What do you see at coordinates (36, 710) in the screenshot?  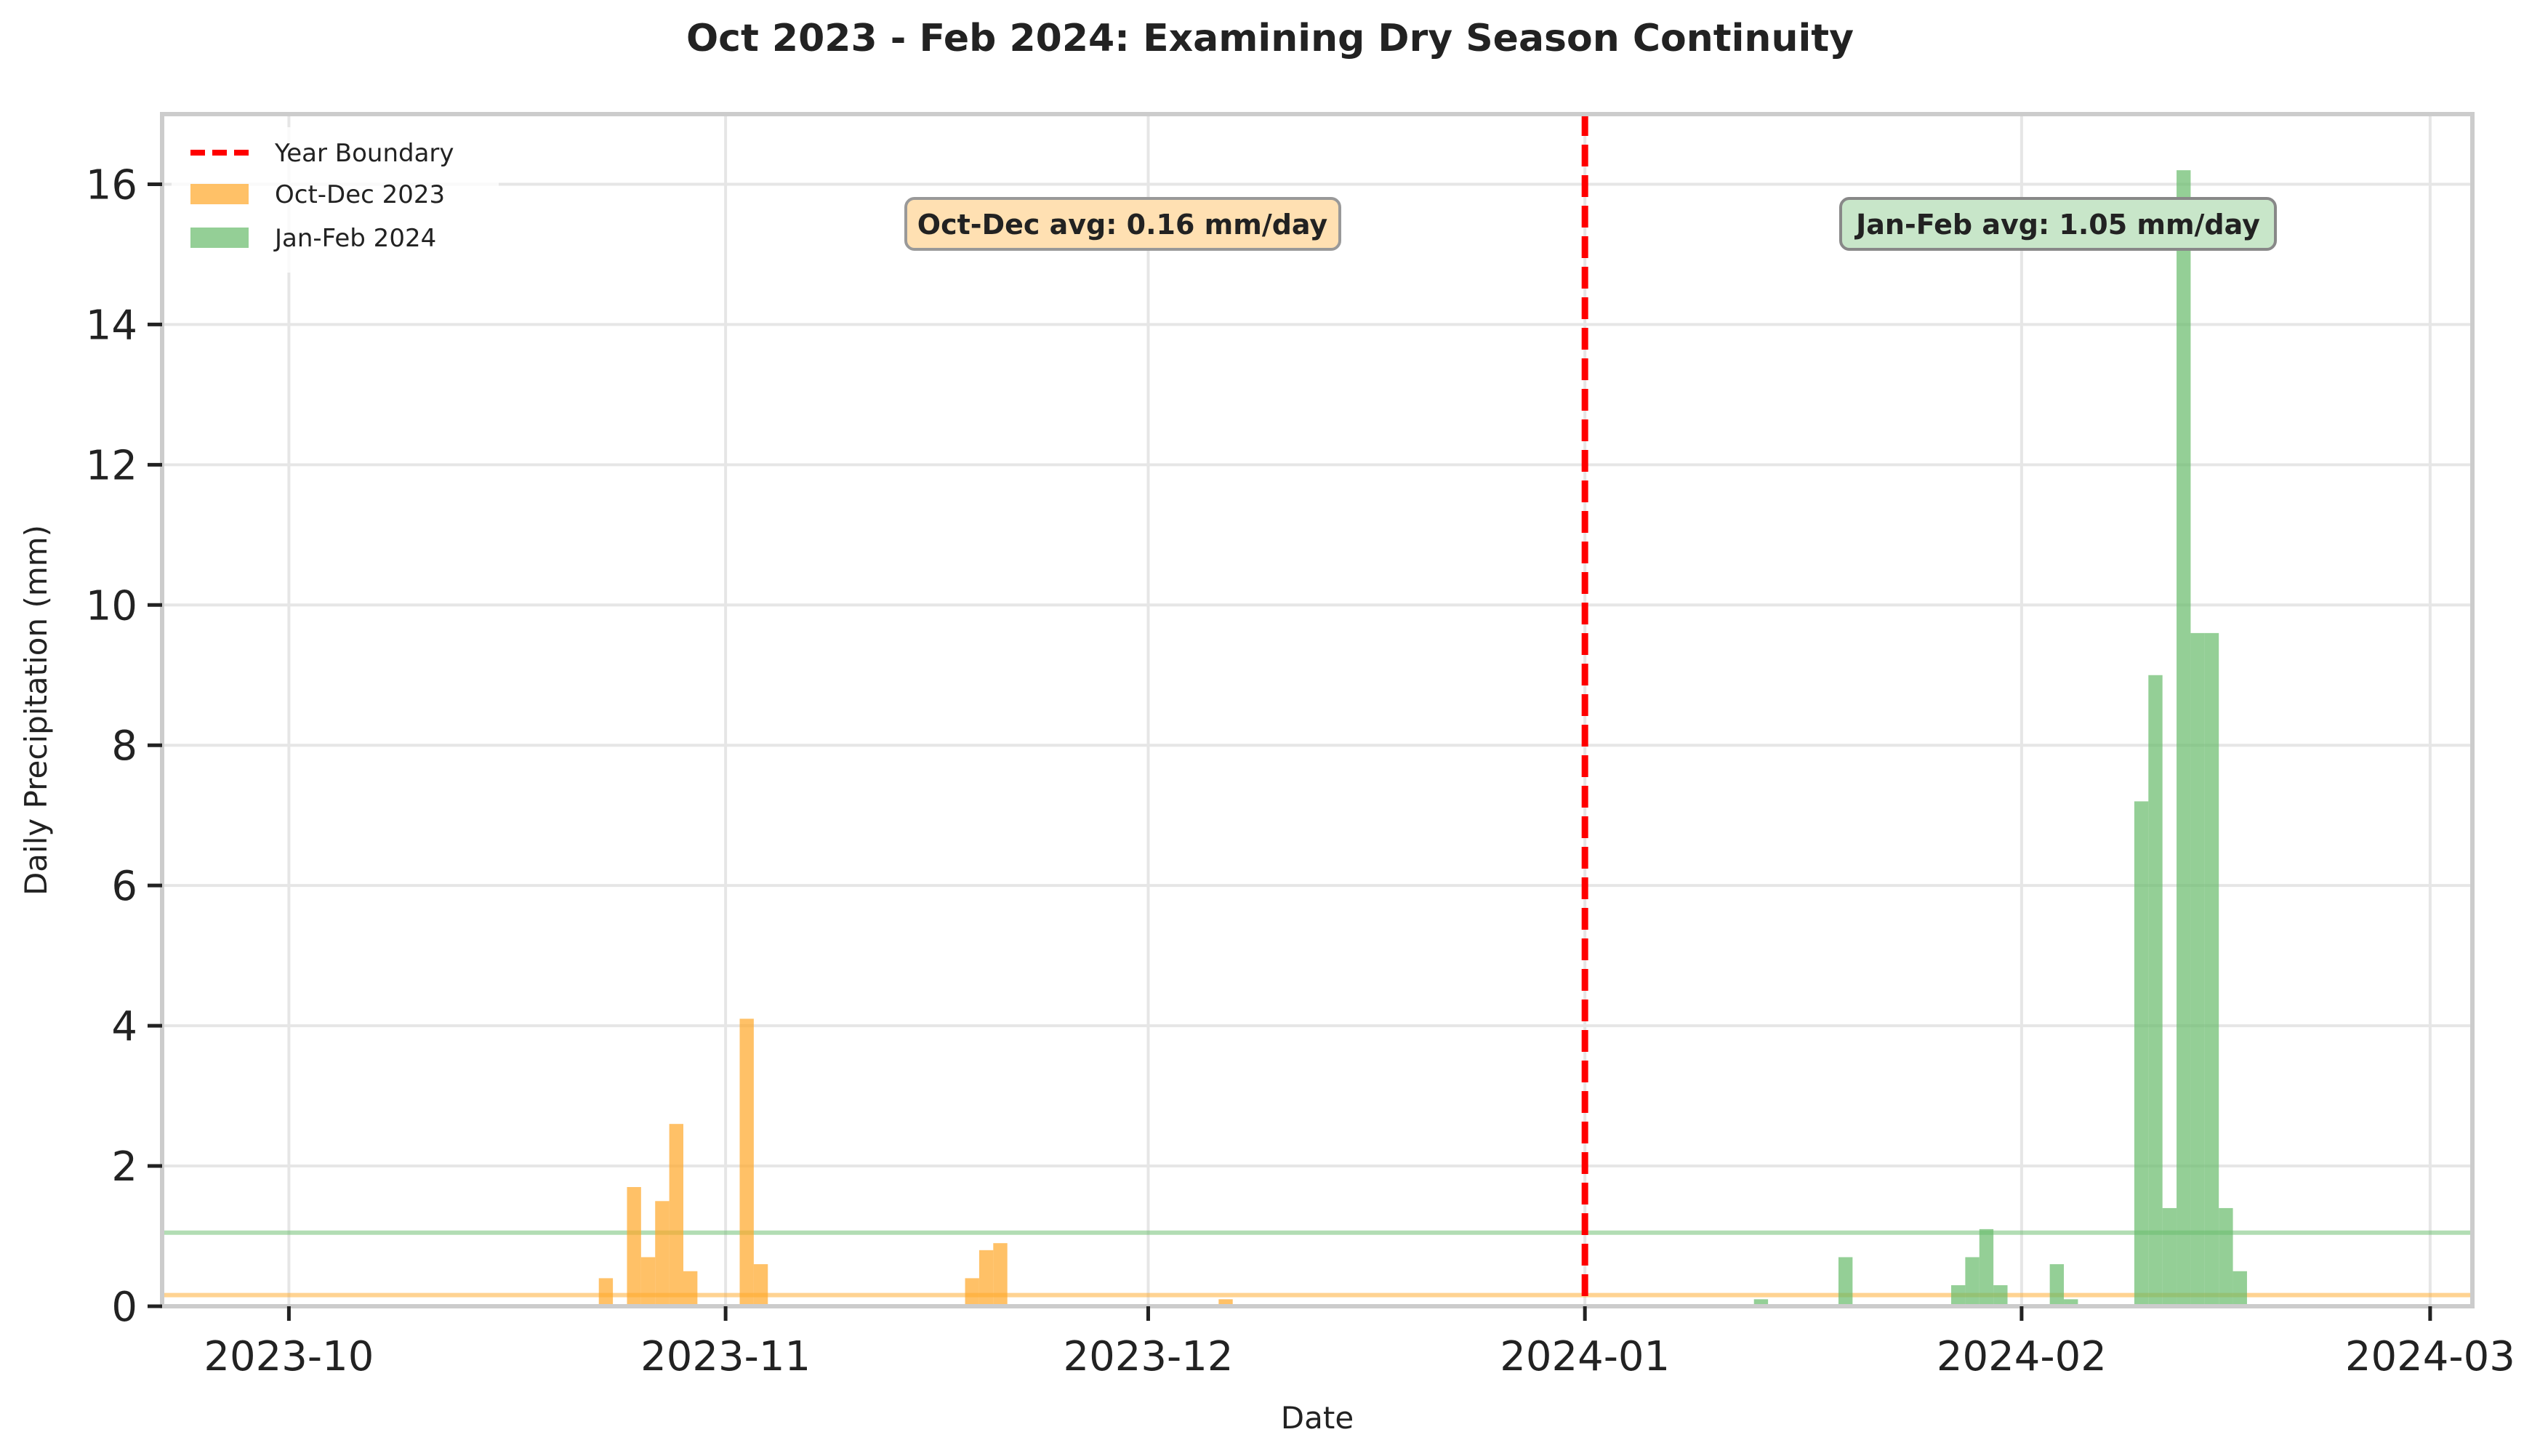 I see `y-axis-label: Daily Precipitation (mm)` at bounding box center [36, 710].